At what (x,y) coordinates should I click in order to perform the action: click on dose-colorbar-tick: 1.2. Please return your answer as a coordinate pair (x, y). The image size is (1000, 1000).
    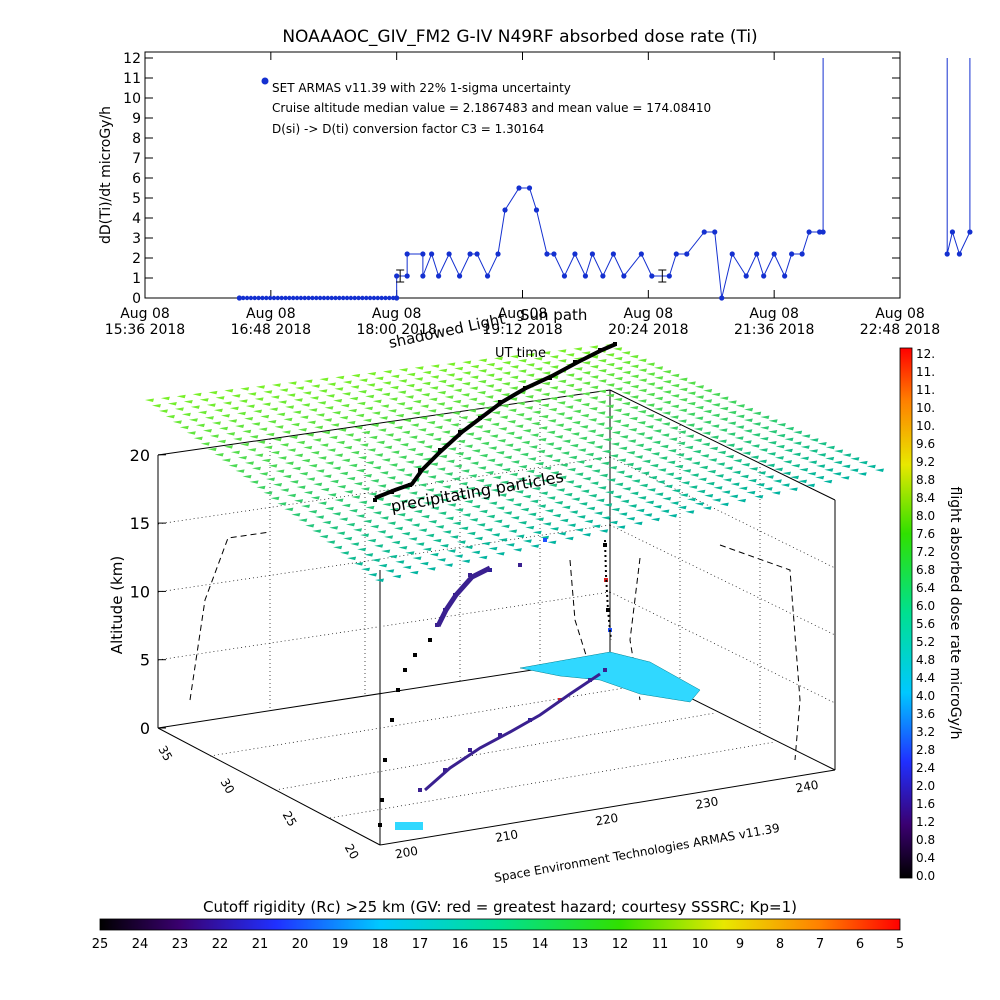
    Looking at the image, I should click on (925, 822).